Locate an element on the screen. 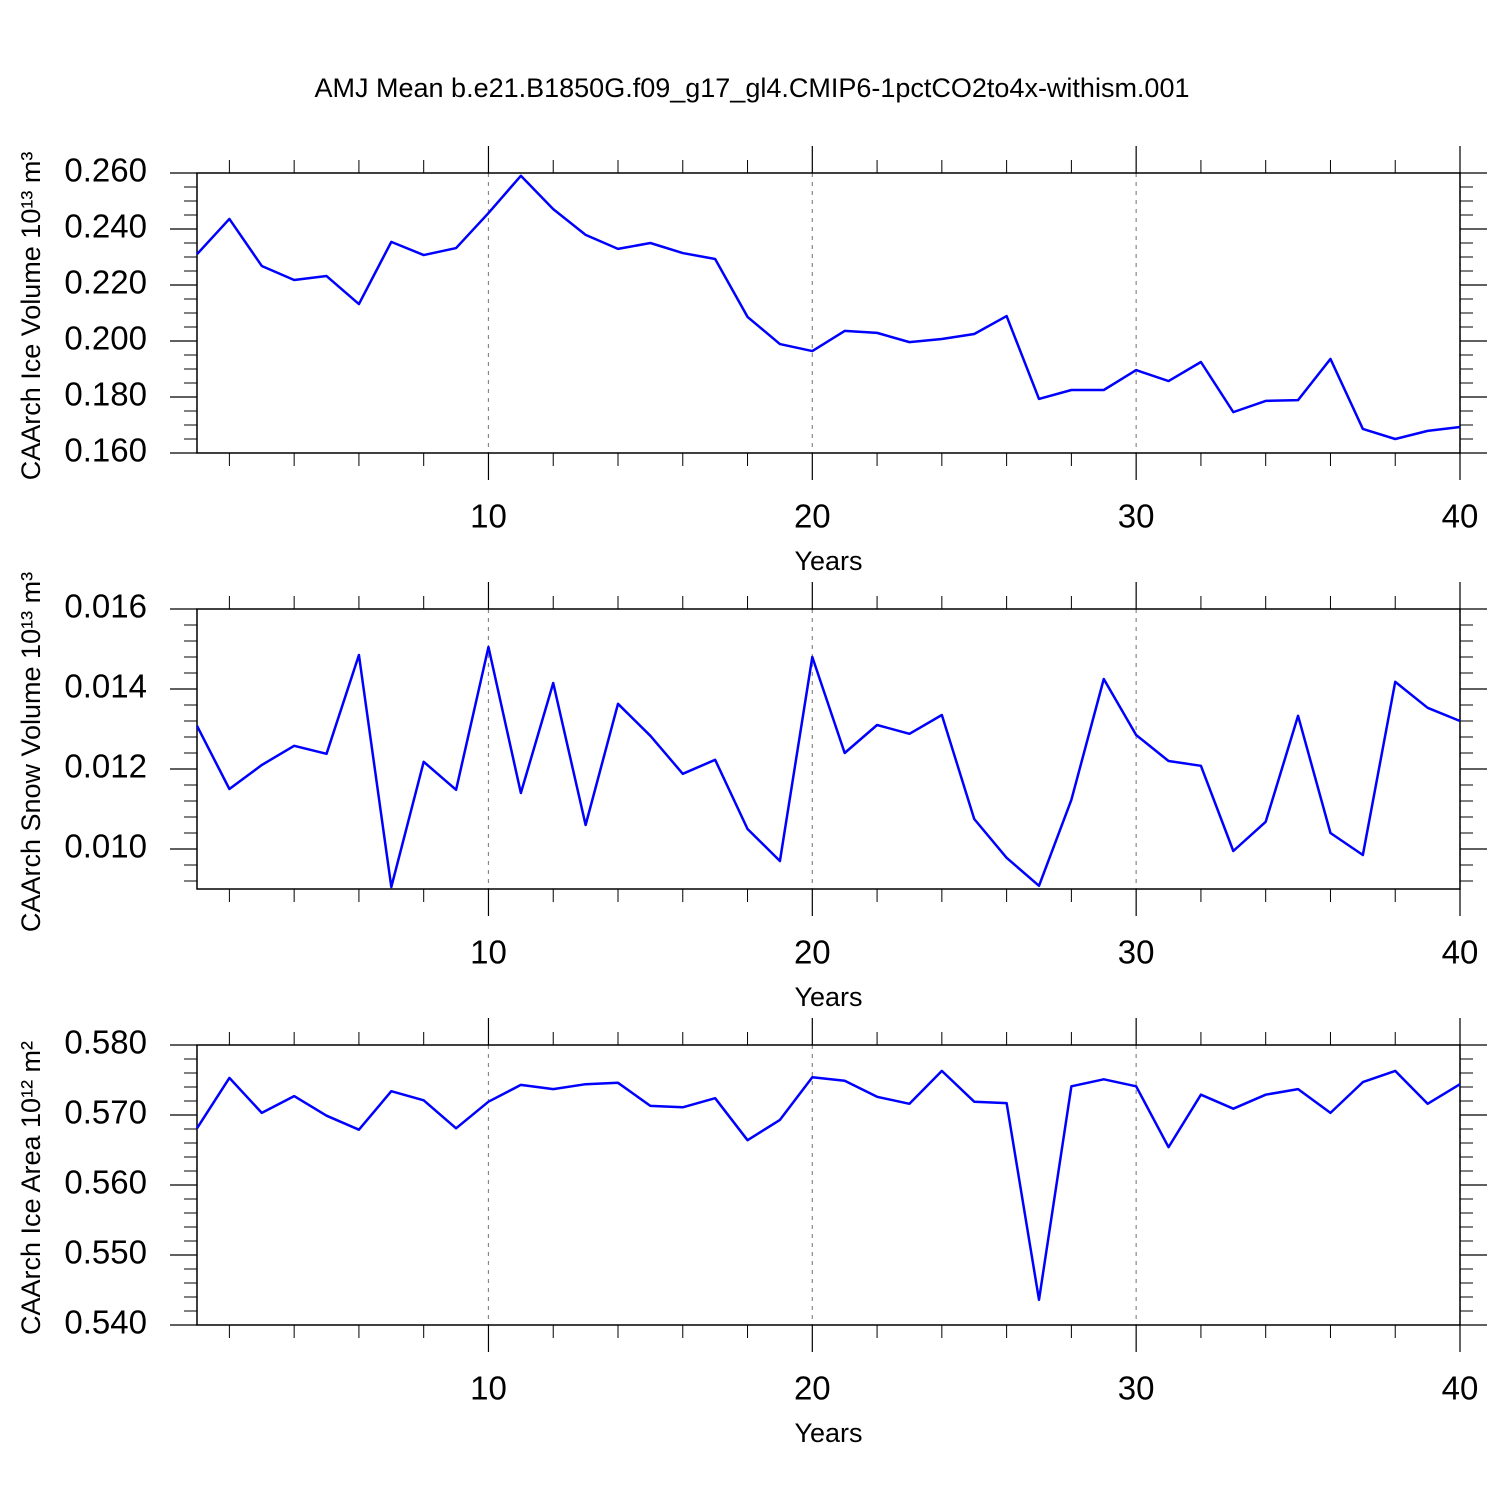 The image size is (1500, 1500). y-tick-label: 0.010 is located at coordinates (105, 846).